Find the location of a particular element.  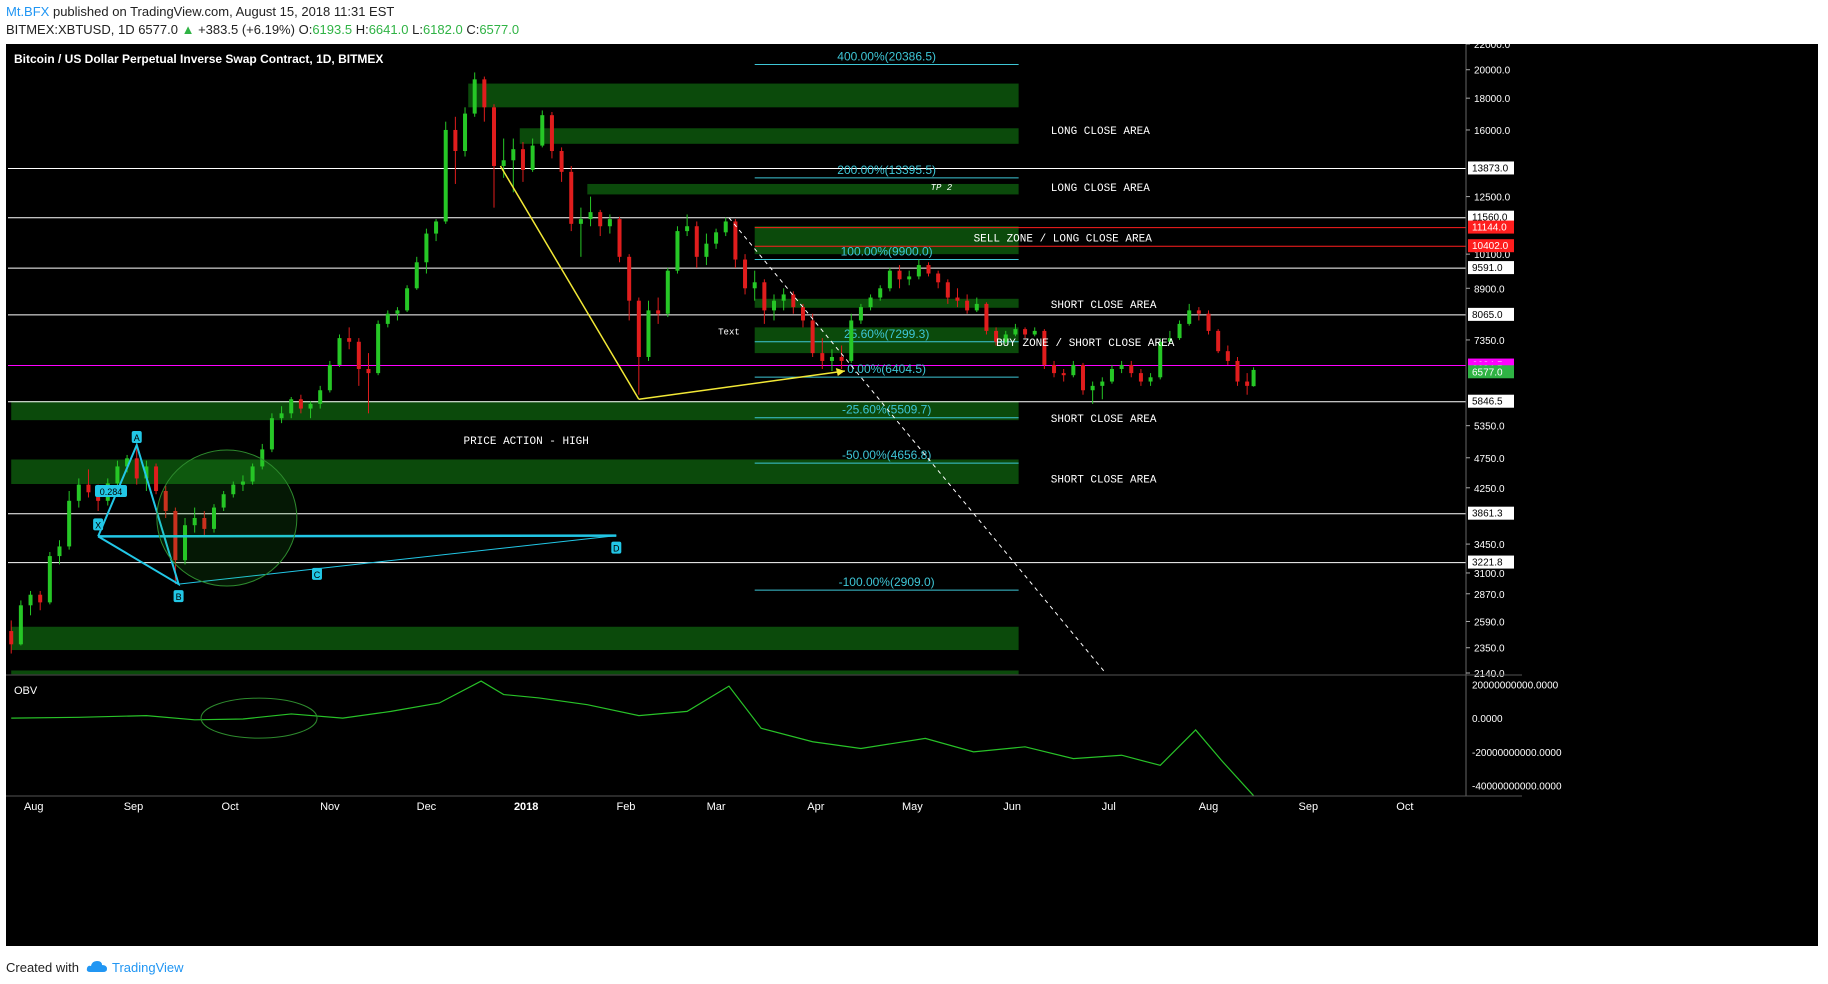

price-tick-label: 12500.0 is located at coordinates (1492, 198).